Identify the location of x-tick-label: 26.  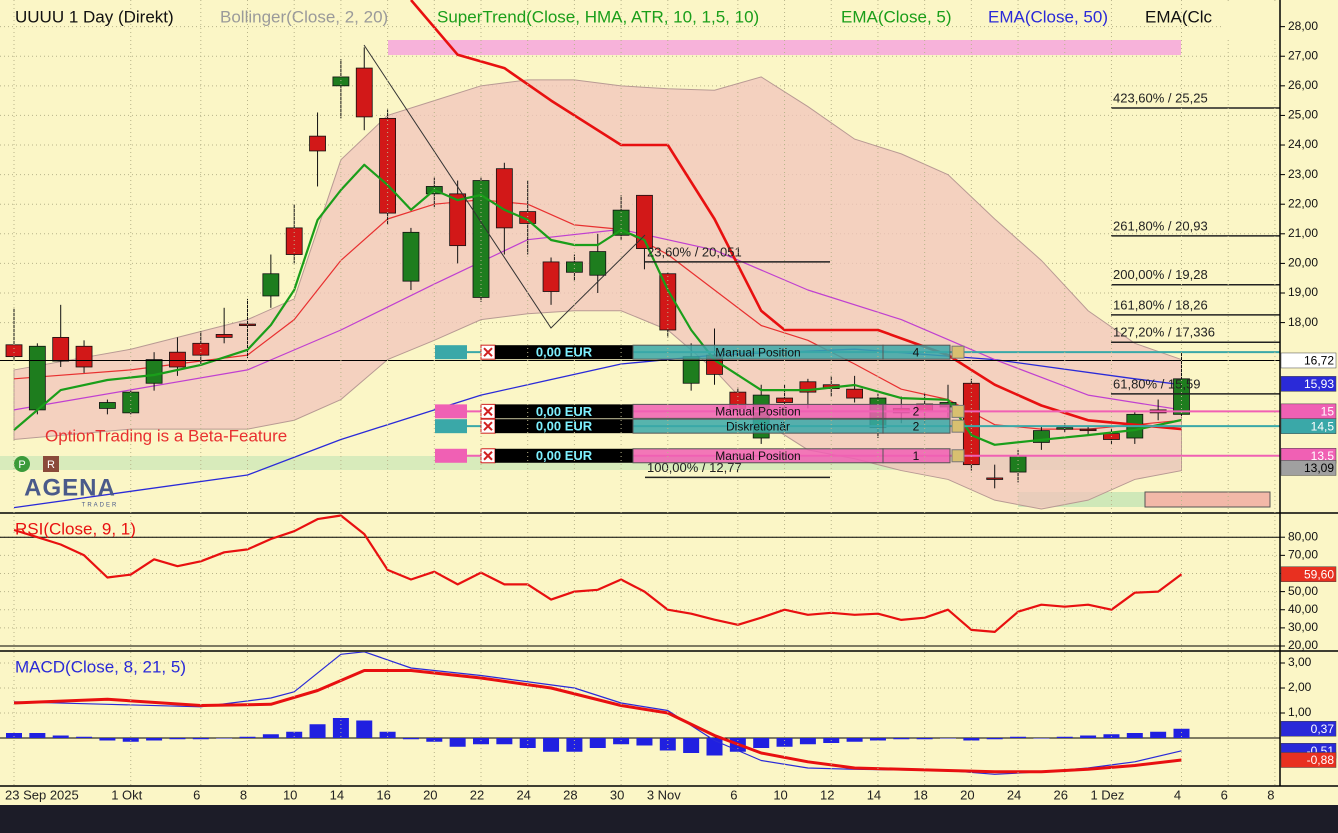
(1061, 794).